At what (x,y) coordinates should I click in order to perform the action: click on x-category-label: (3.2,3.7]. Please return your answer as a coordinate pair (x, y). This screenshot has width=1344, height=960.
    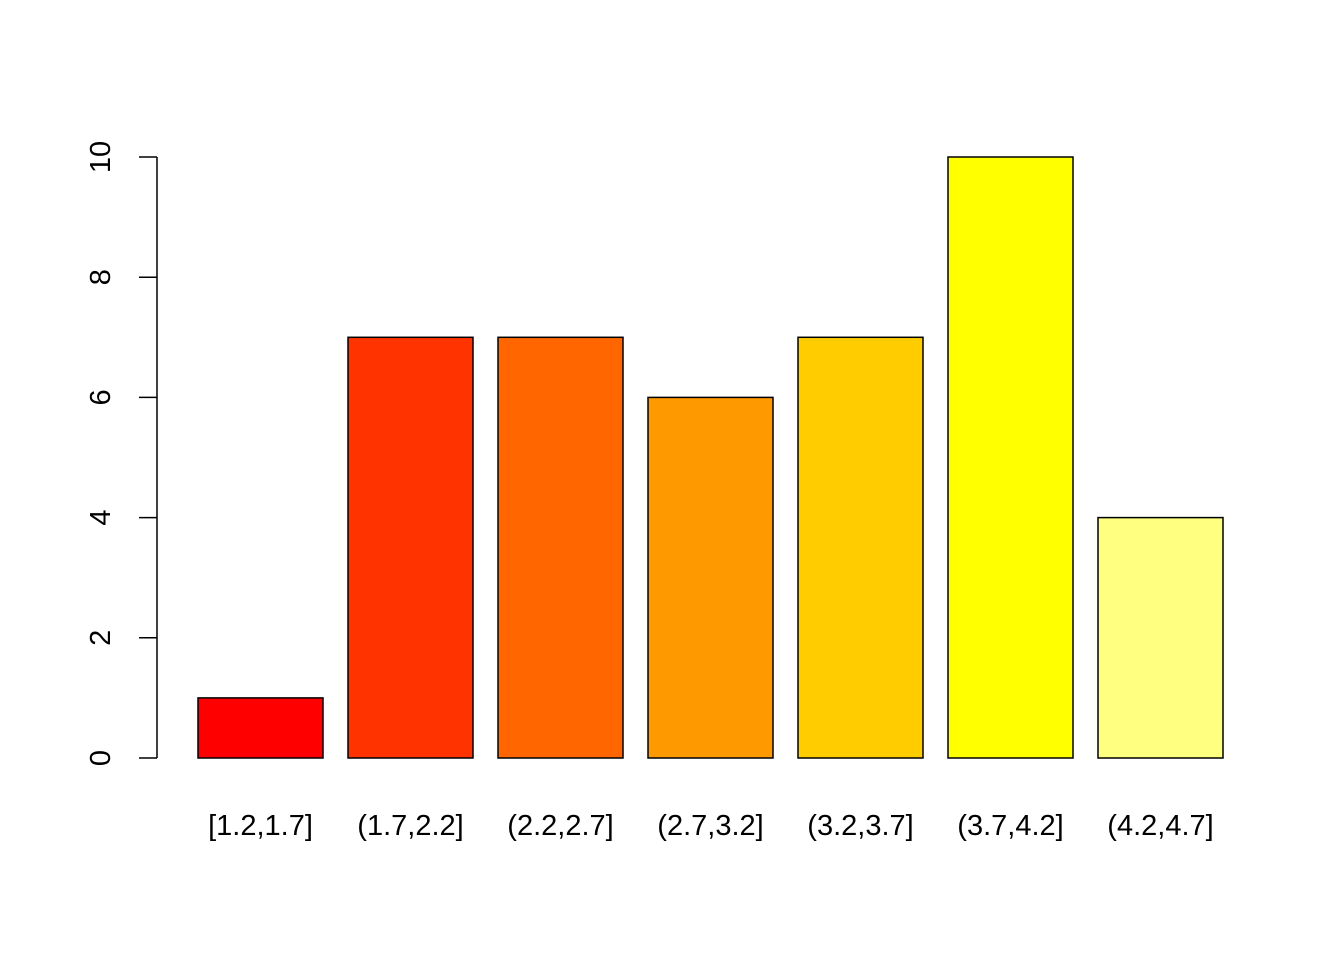
    Looking at the image, I should click on (860, 826).